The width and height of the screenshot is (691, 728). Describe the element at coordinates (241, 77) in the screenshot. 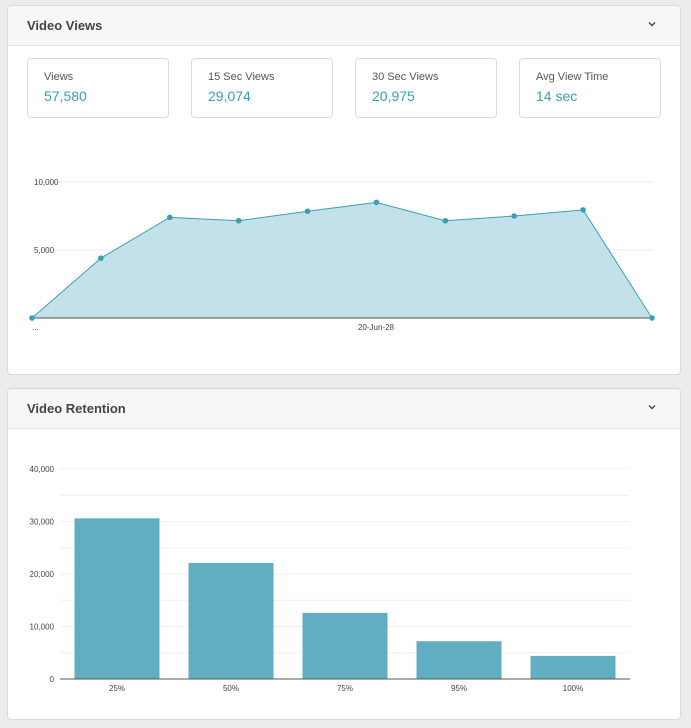

I see `stat-label: 15 Sec Views` at that location.